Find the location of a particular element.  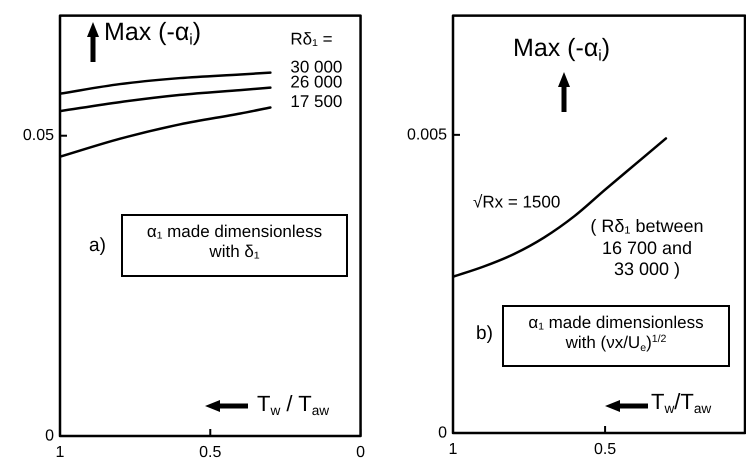

annotation: α₁ made dimensionless with (νx/U$_{e}$)$^{1/2}$ is located at coordinates (616, 336).